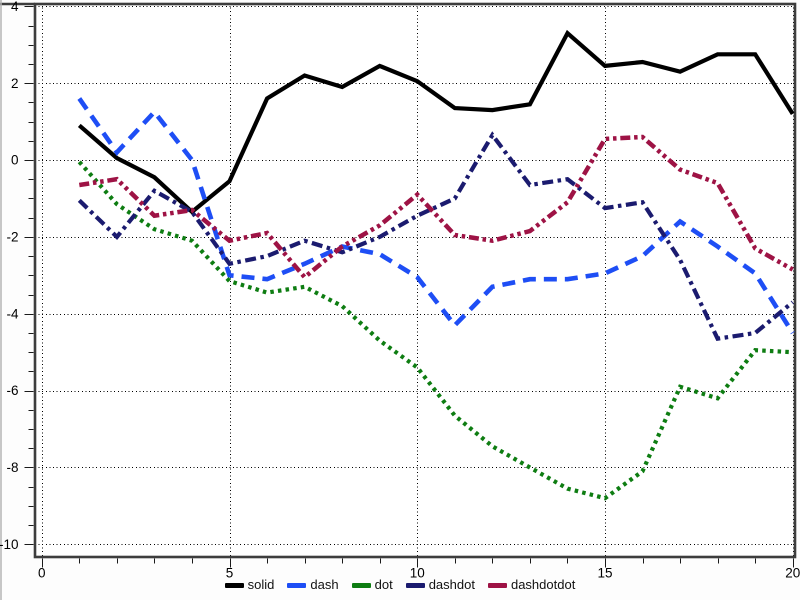 Image resolution: width=800 pixels, height=600 pixels. Describe the element at coordinates (383, 584) in the screenshot. I see `legend-label: dot` at that location.